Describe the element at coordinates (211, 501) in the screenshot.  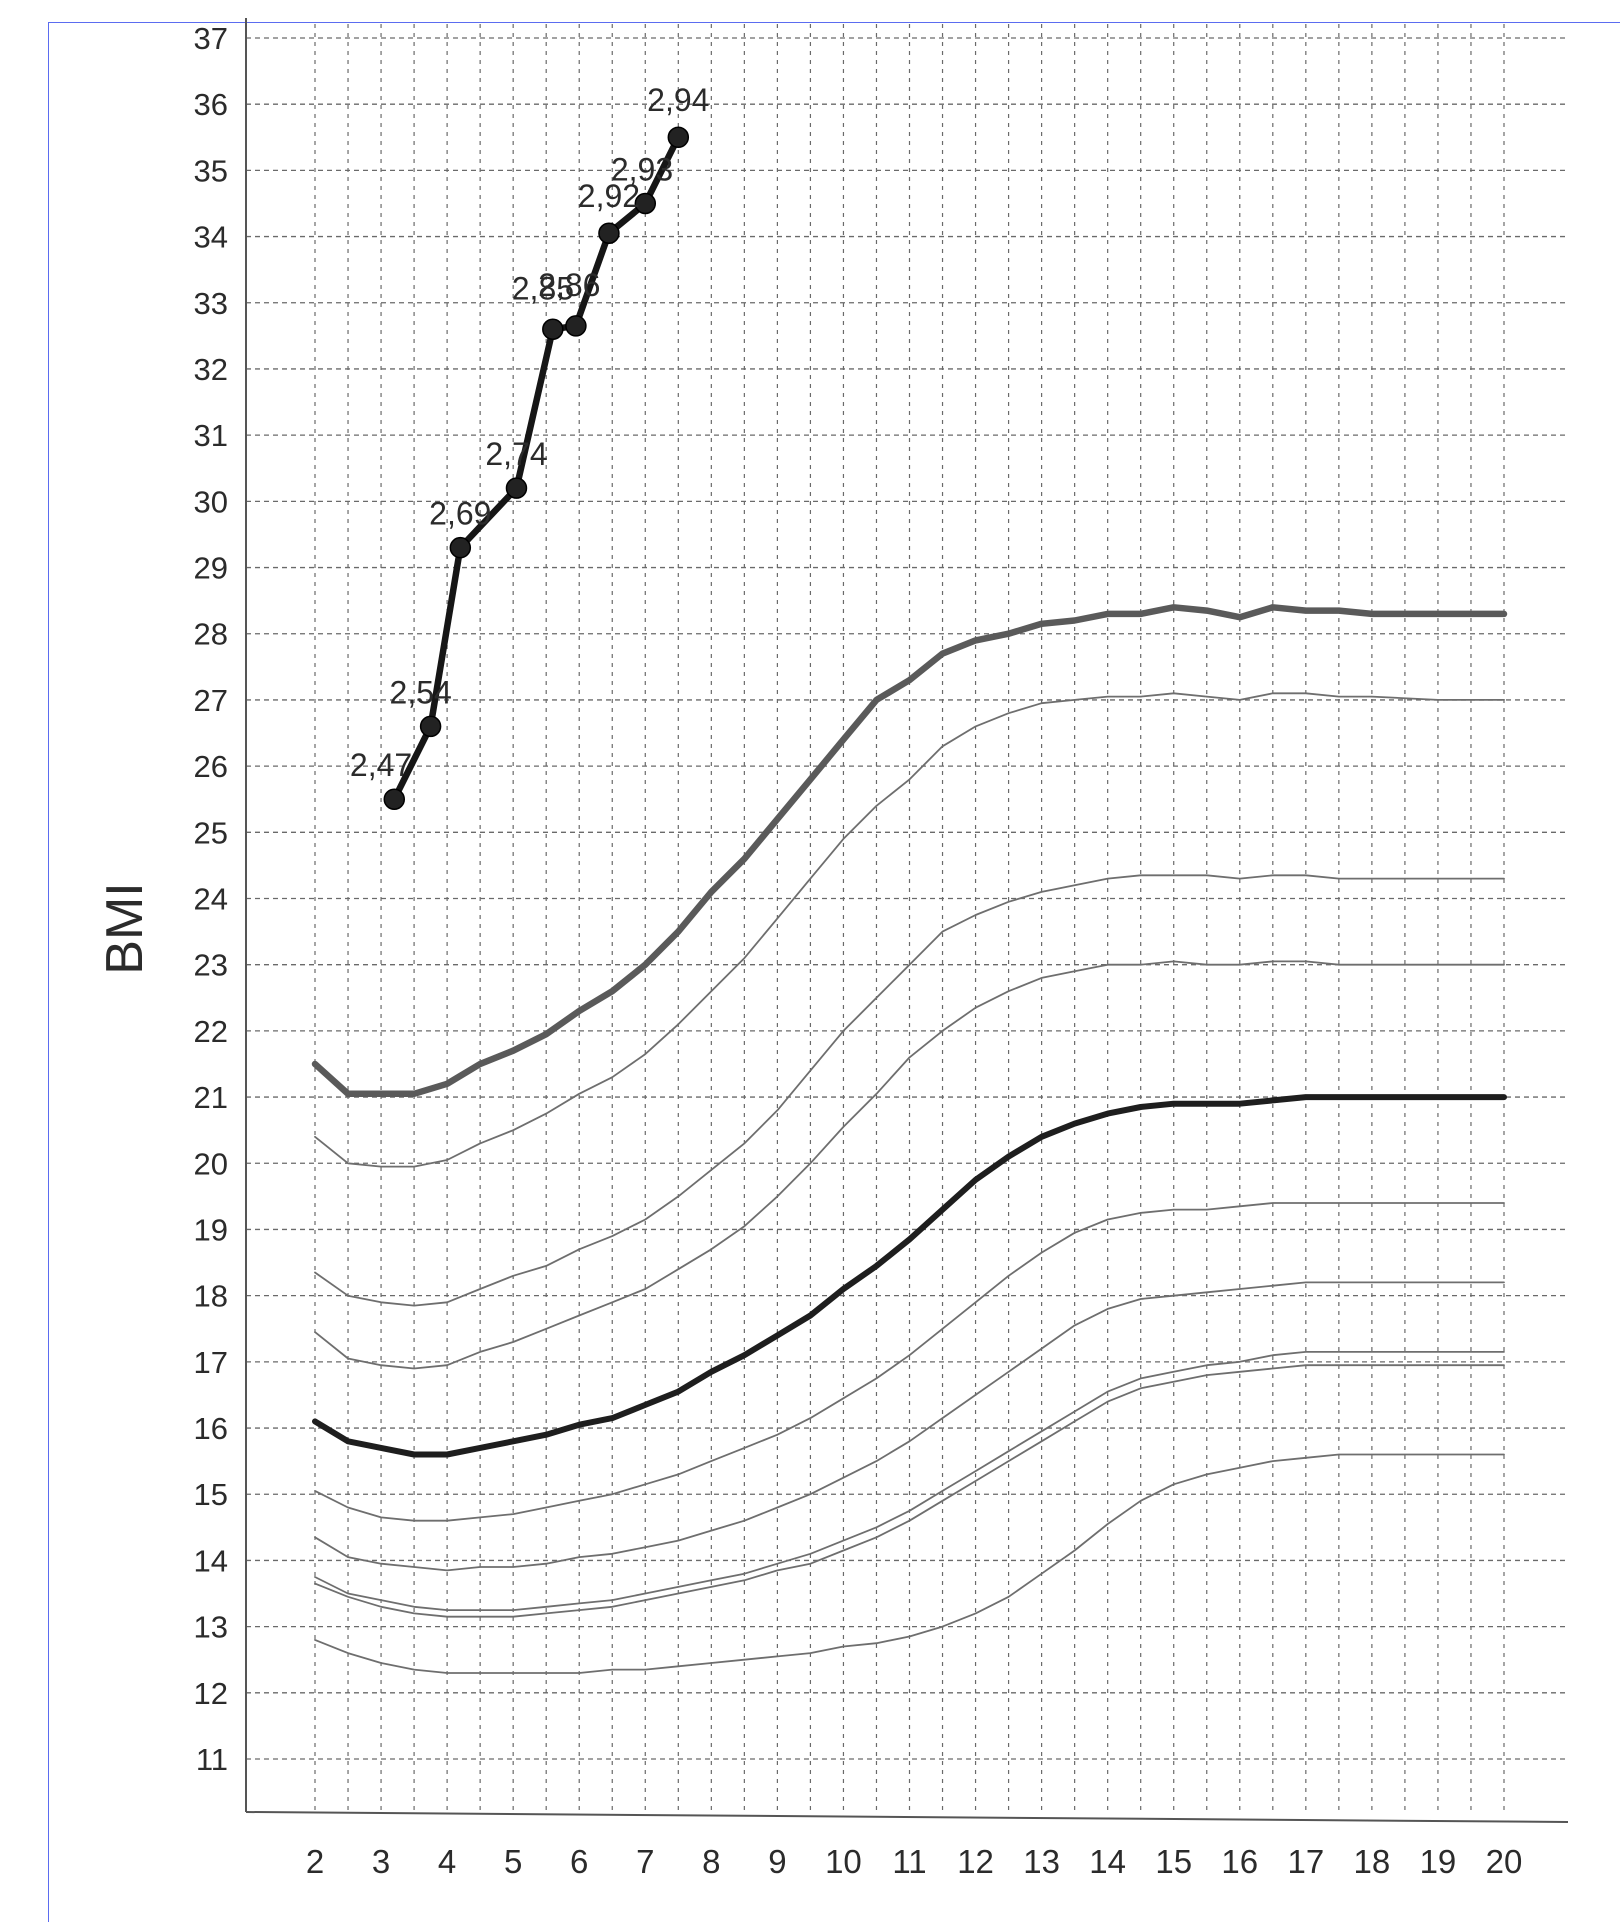
I see `y-tick-label: 30` at that location.